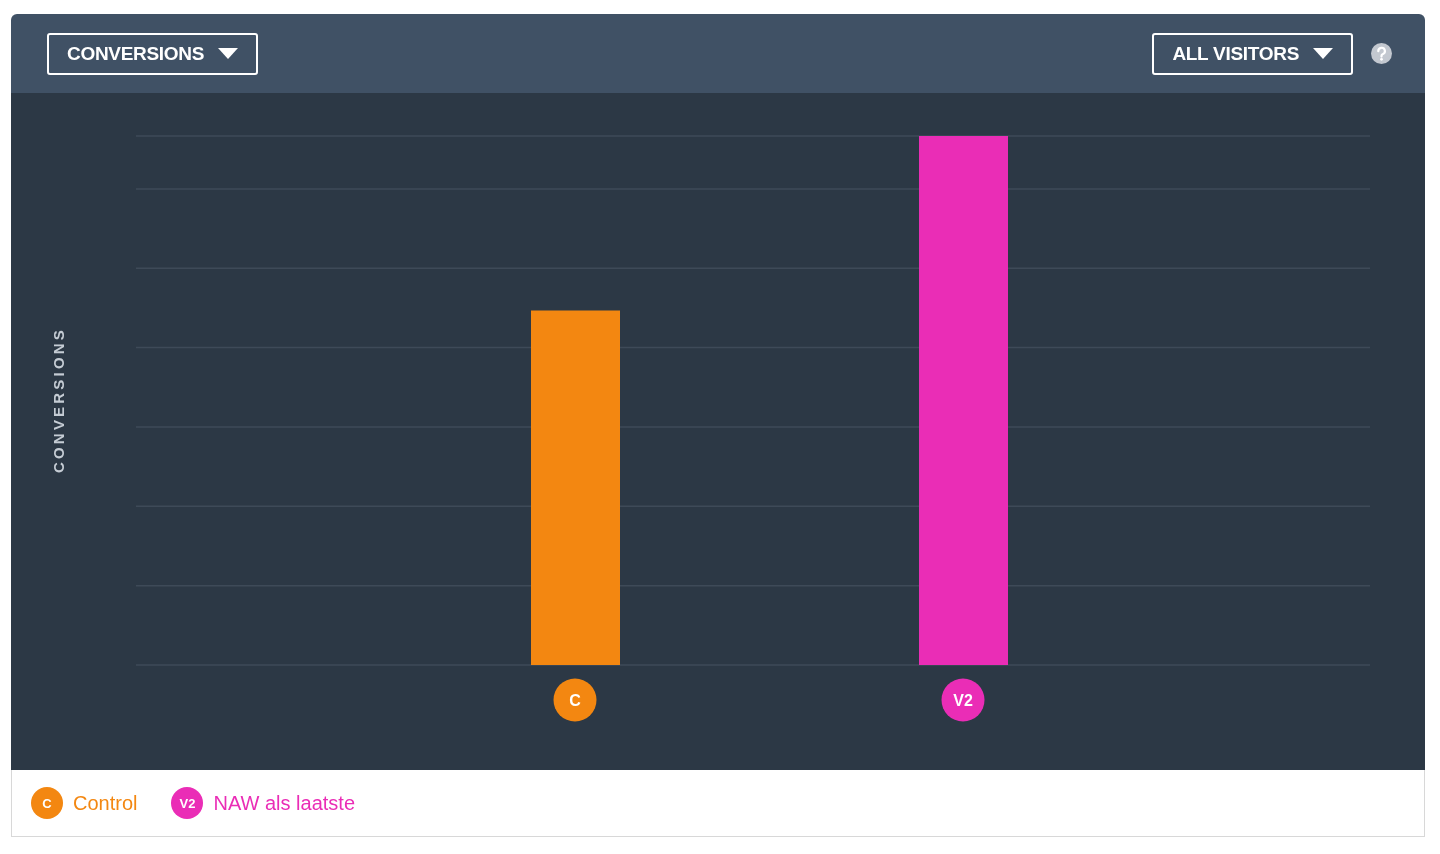  I want to click on category-label: C, so click(47, 803).